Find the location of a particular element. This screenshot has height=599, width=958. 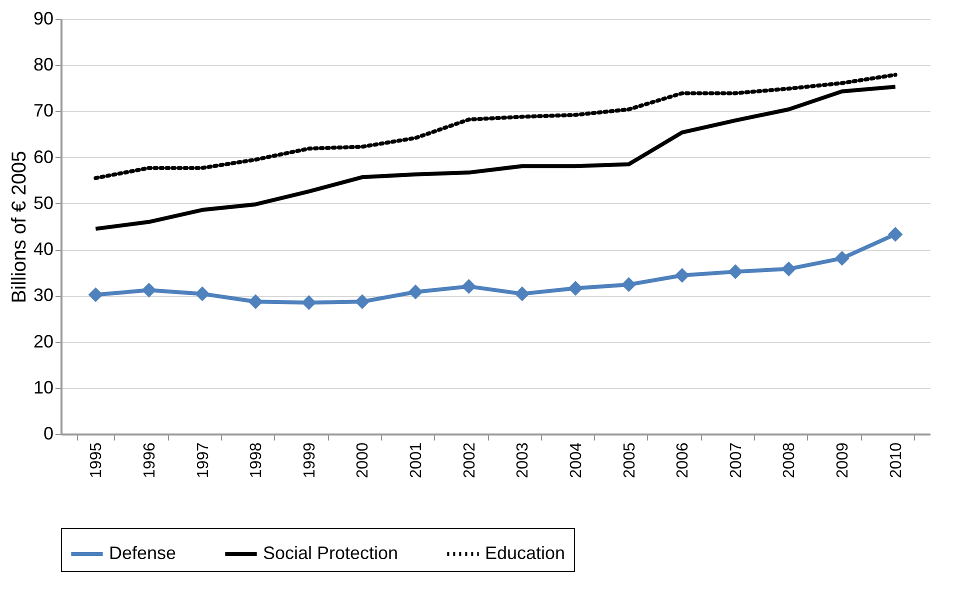

x-tick-label: 2006 is located at coordinates (683, 460).